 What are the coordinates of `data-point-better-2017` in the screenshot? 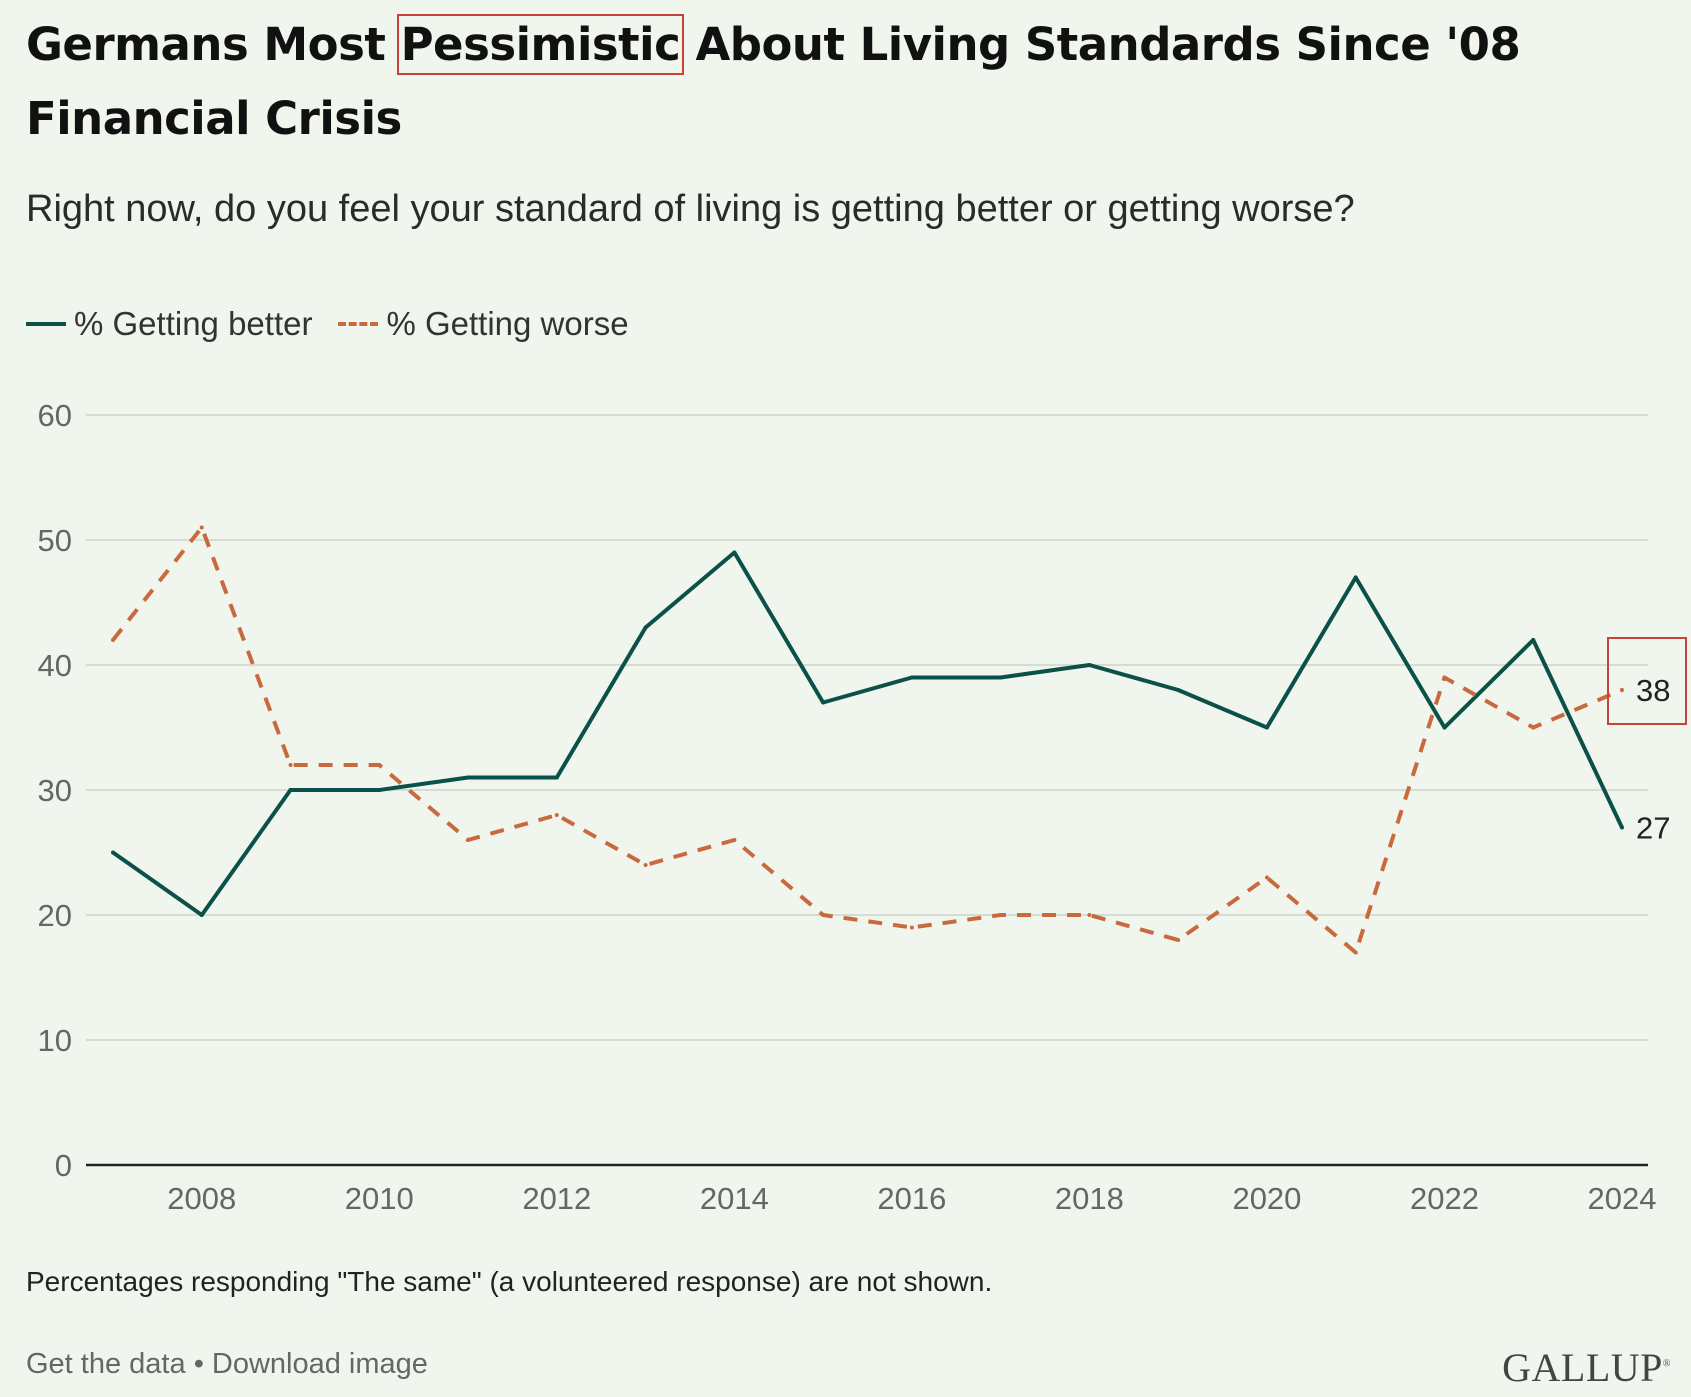 It's located at (1000, 677).